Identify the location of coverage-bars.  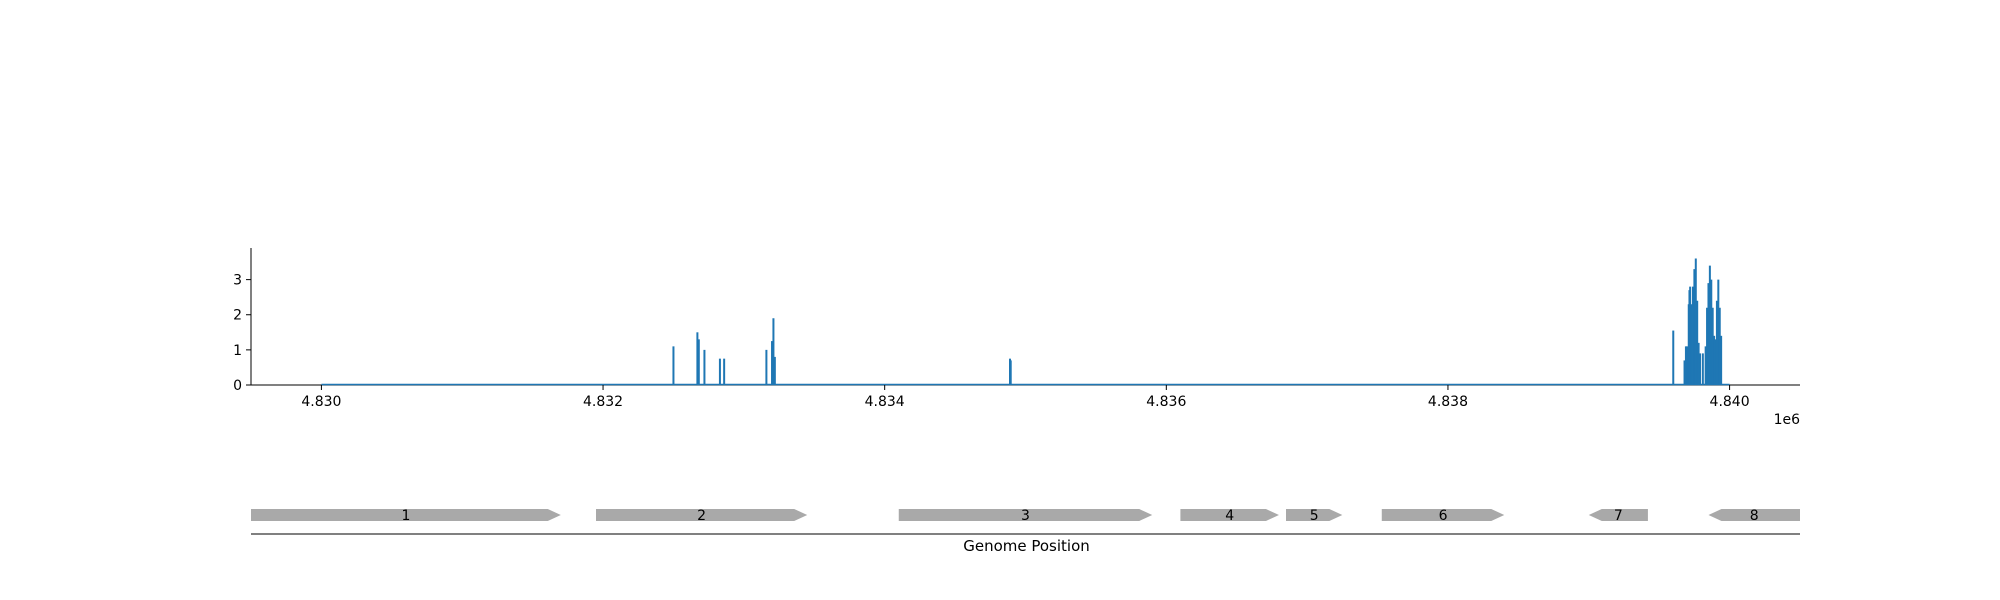
(1197, 321).